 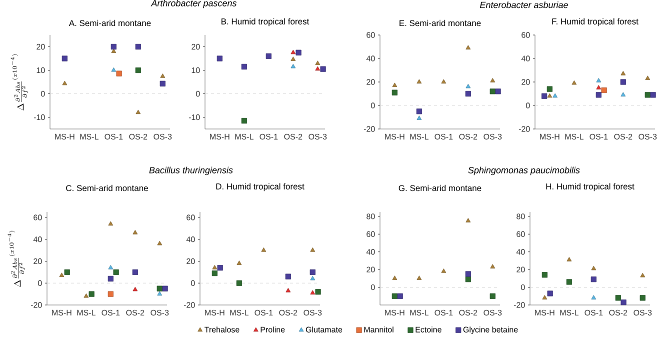 What do you see at coordinates (222, 329) in the screenshot?
I see `legend-label: Trehalose` at bounding box center [222, 329].